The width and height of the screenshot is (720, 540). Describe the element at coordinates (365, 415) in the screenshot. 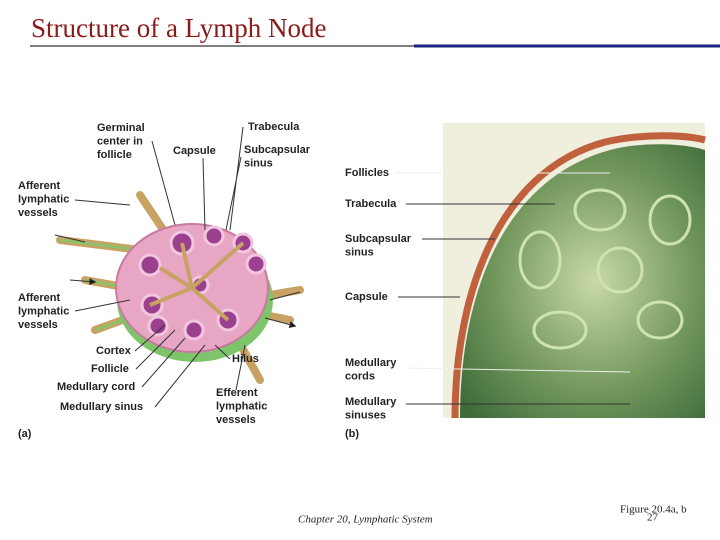

I see `label-line: sinuses` at that location.